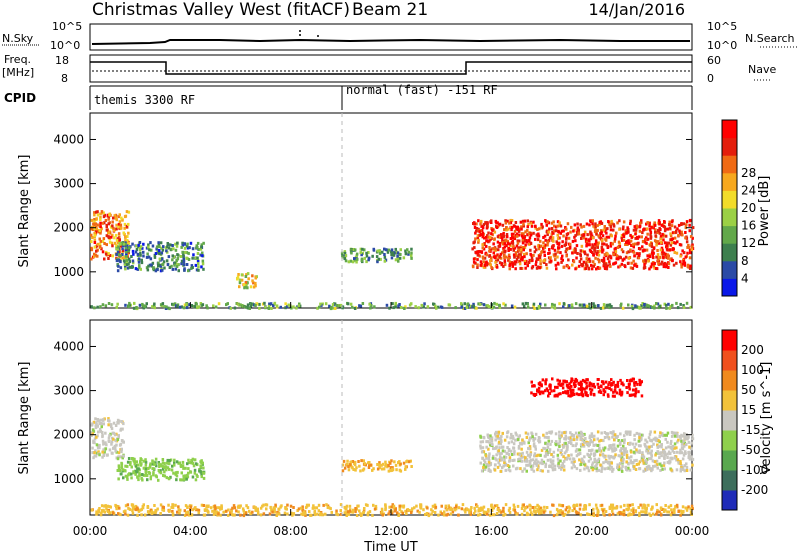 Image resolution: width=800 pixels, height=554 pixels. I want to click on freq-tick-top: 18, so click(62, 60).